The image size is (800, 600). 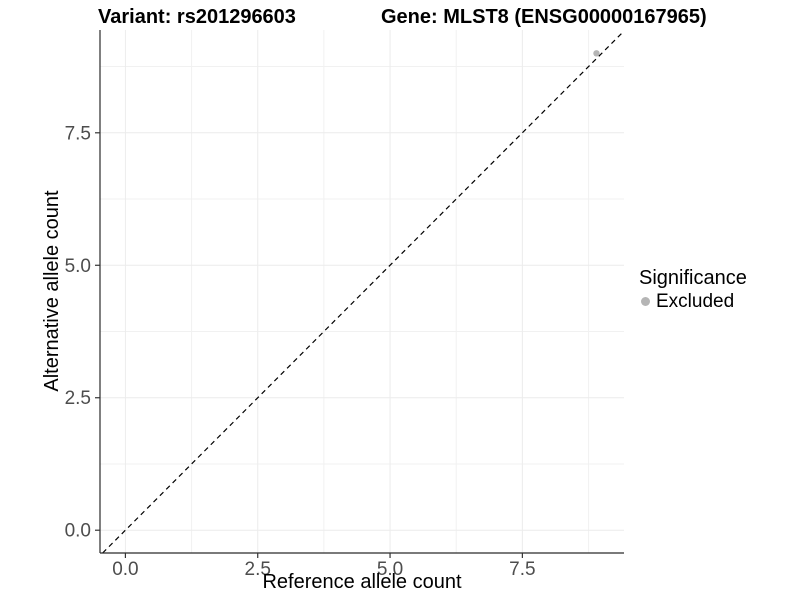 What do you see at coordinates (390, 569) in the screenshot?
I see `x-tick-label: 5.0` at bounding box center [390, 569].